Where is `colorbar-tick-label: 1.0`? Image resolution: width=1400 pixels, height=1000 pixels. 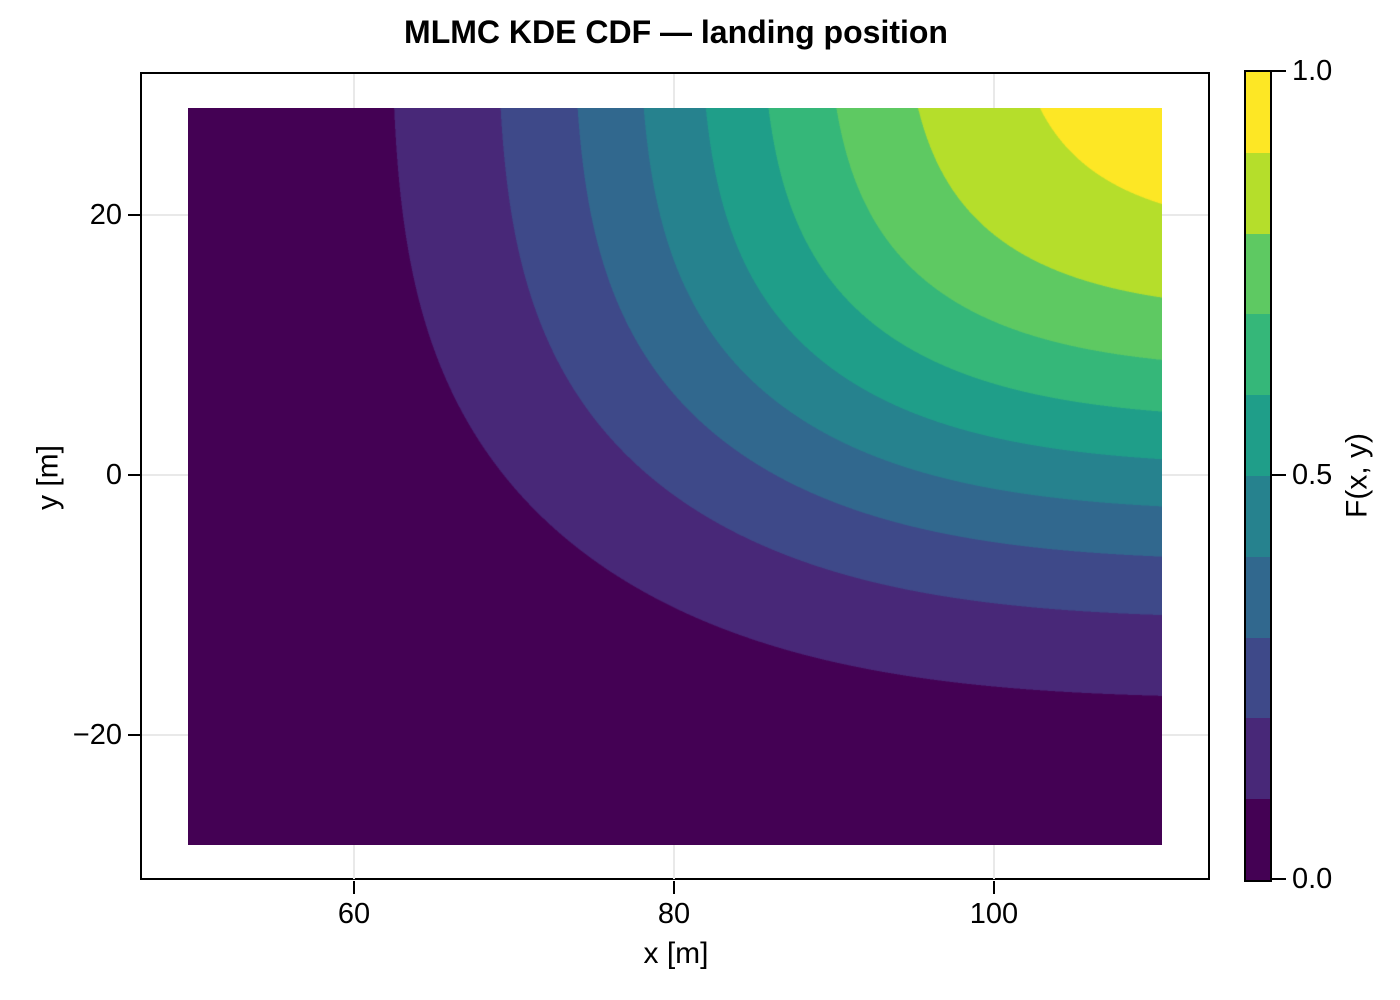
colorbar-tick-label: 1.0 is located at coordinates (1312, 71).